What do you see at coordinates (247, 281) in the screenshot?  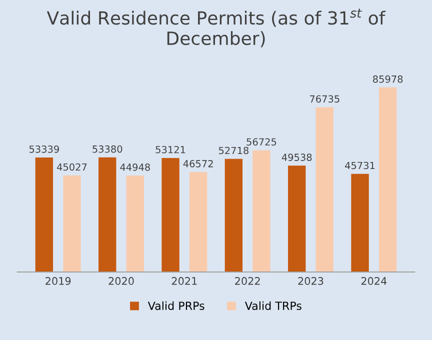 I see `x-tick-label: 2022` at bounding box center [247, 281].